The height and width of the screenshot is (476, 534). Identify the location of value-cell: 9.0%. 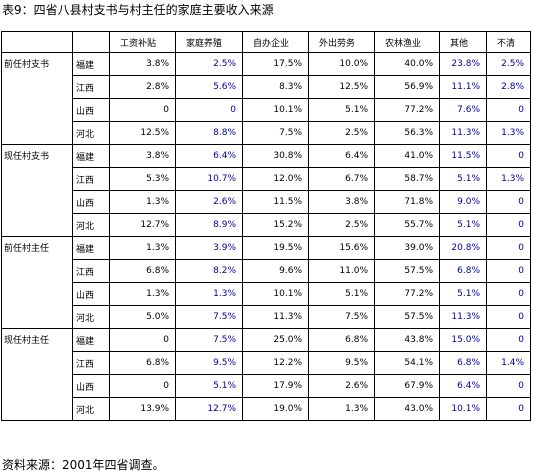
(463, 202).